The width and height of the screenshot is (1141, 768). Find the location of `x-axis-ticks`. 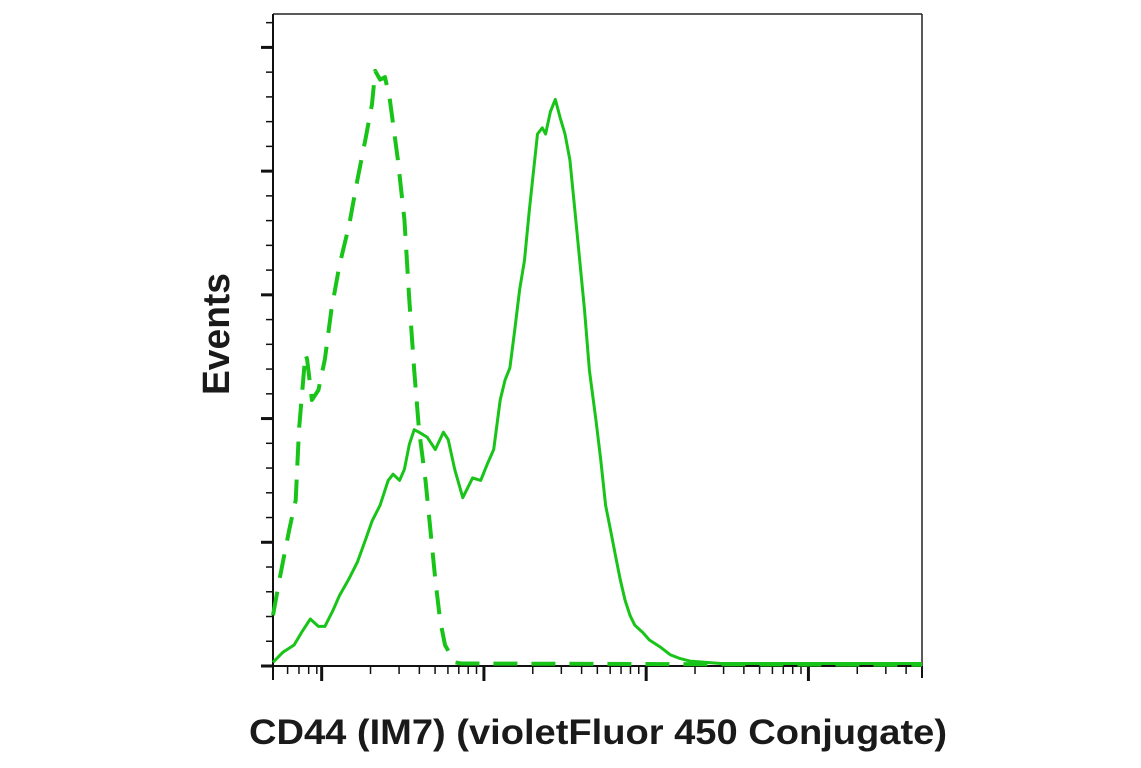

x-axis-ticks is located at coordinates (597, 673).